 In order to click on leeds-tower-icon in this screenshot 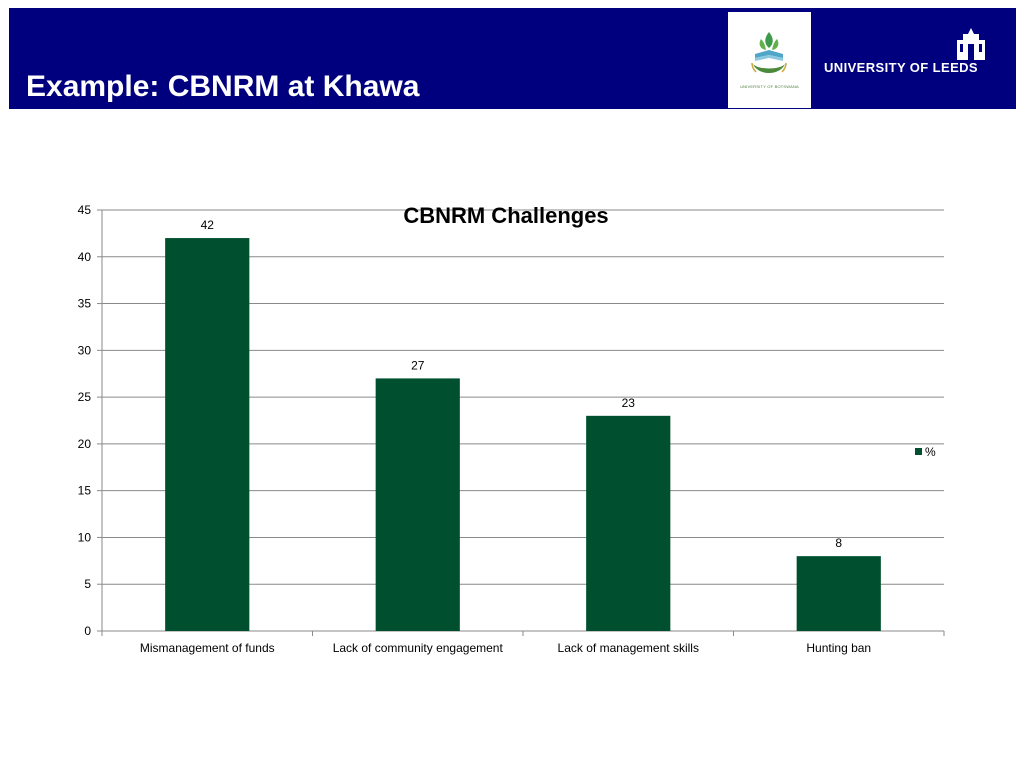, I will do `click(971, 44)`.